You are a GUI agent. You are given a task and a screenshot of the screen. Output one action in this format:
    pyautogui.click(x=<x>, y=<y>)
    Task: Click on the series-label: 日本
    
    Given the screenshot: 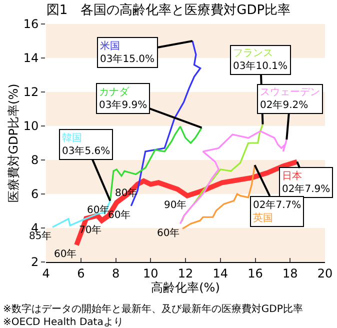 What is the action you would take?
    pyautogui.click(x=292, y=176)
    